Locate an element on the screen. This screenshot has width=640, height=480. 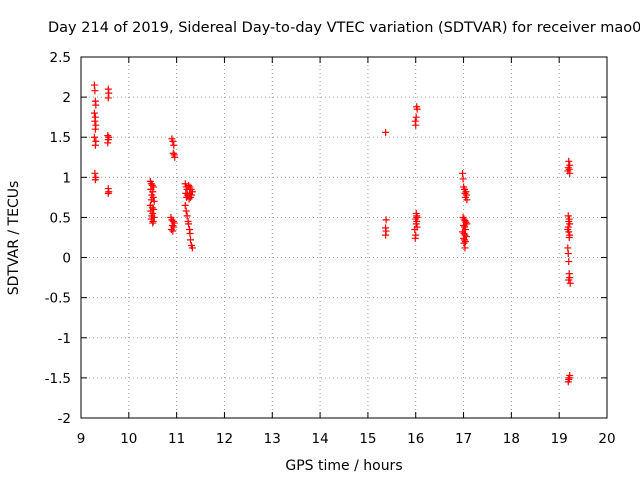
y-tick-label: -2 is located at coordinates (64, 419).